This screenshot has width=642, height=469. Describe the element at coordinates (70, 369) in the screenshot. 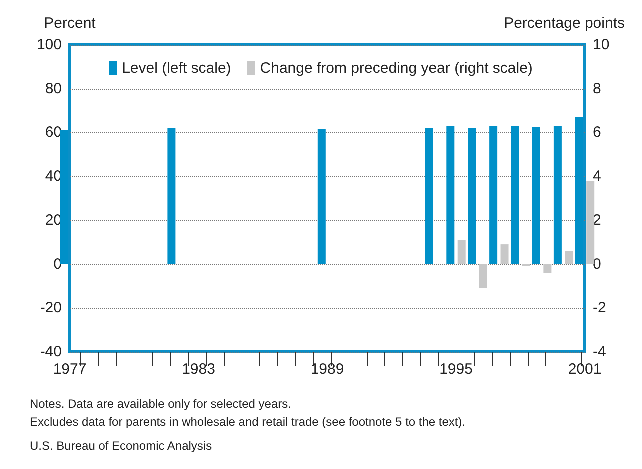

I see `x-tick-label: 1977` at that location.